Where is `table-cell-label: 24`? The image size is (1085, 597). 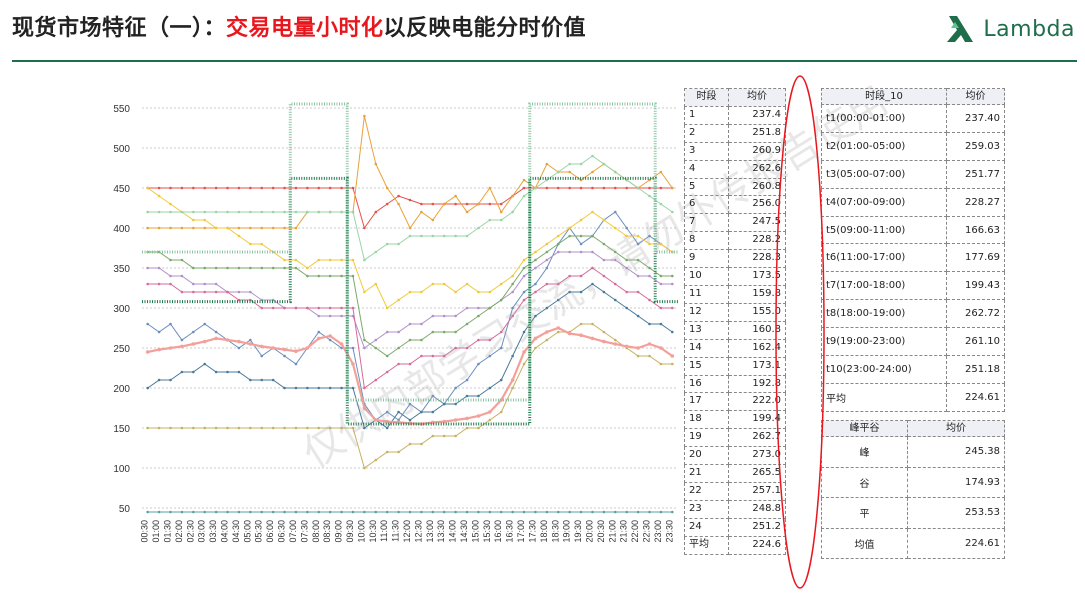
table-cell-label: 24 is located at coordinates (706, 527).